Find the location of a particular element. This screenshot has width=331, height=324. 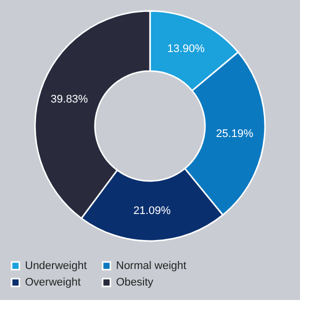

data-label: 21.09% is located at coordinates (152, 210).